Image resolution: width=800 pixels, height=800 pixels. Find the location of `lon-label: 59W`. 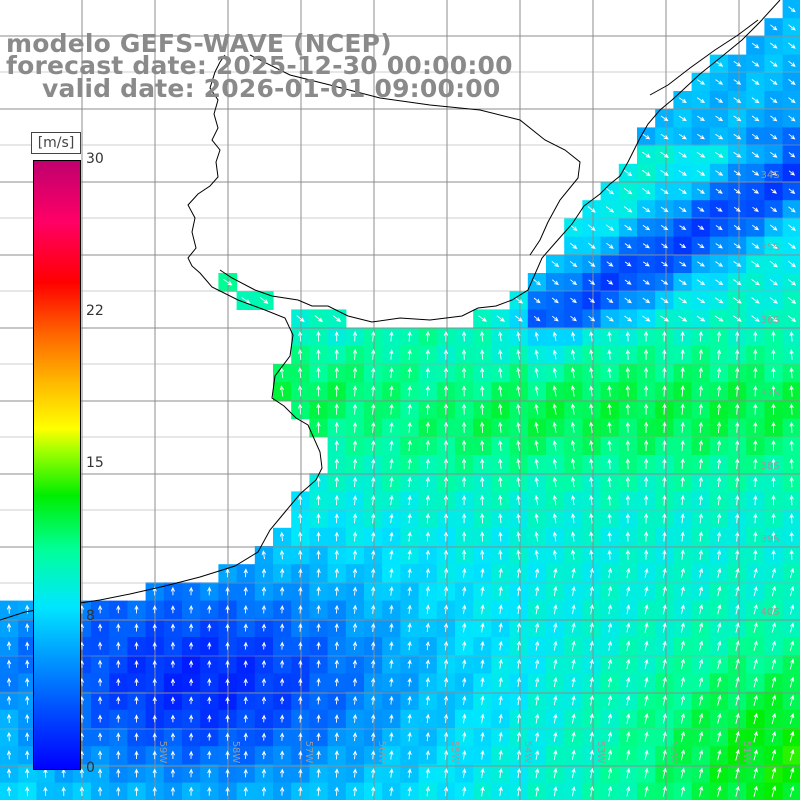

lon-label: 59W is located at coordinates (162, 752).